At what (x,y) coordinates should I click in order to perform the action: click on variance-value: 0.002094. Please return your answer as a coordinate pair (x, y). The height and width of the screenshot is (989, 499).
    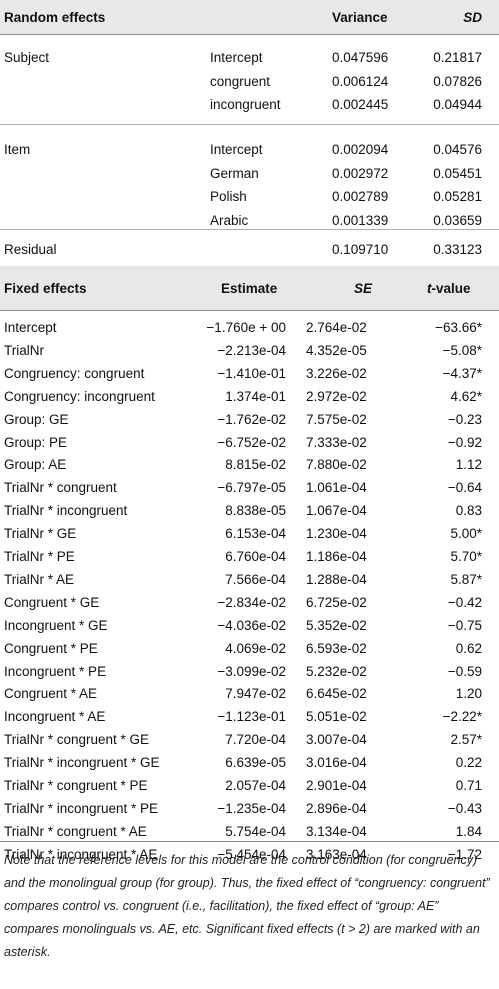
    Looking at the image, I should click on (360, 149).